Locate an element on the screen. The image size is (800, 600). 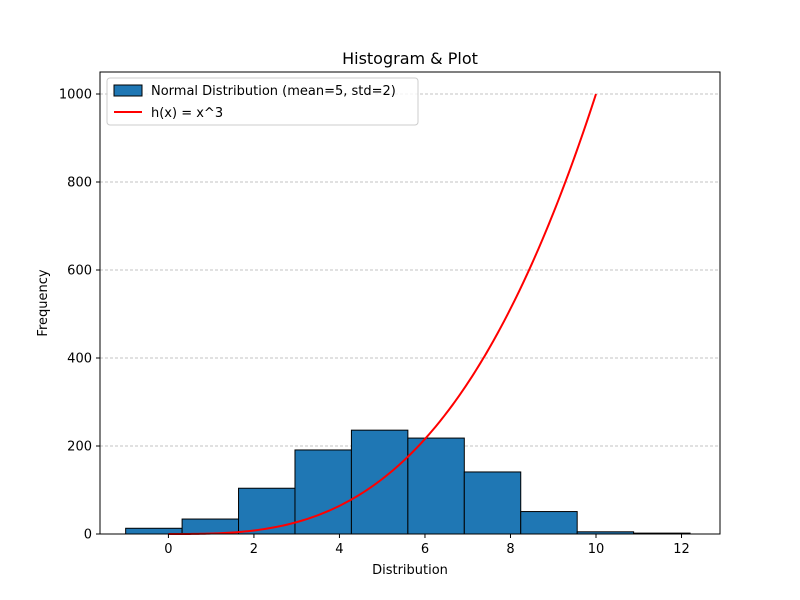
x-axis-label: Distribution is located at coordinates (410, 570).